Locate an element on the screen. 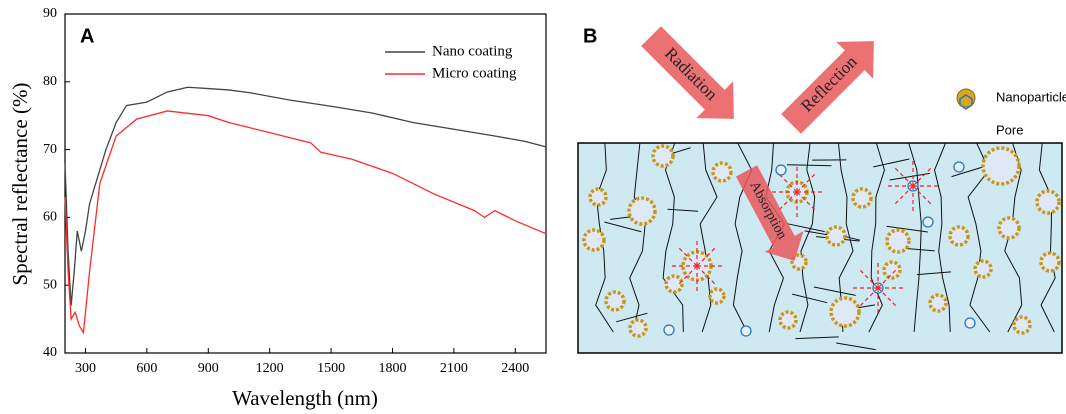 Image resolution: width=1066 pixels, height=414 pixels. legend-label: Pore is located at coordinates (1009, 129).